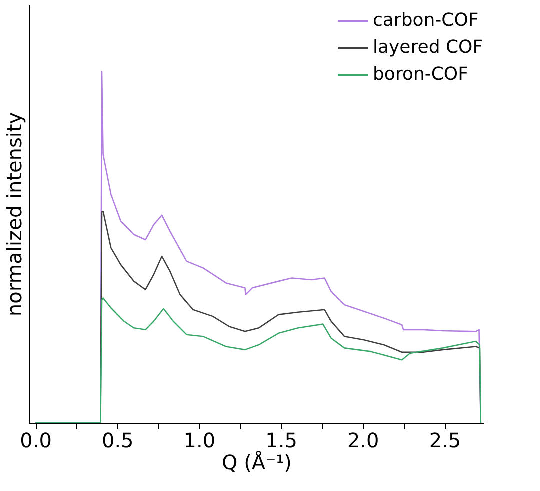 Image resolution: width=540 pixels, height=491 pixels. What do you see at coordinates (445, 440) in the screenshot?
I see `x-tick-label: 2.5` at bounding box center [445, 440].